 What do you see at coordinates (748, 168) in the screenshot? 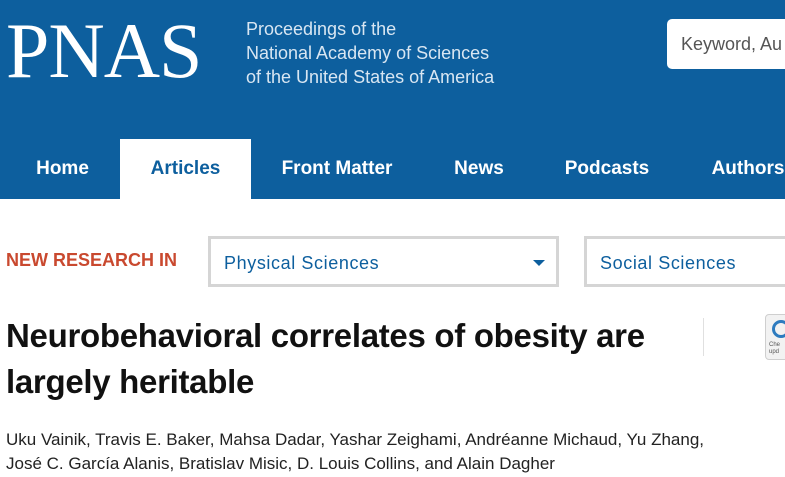
I see `nav-authors: Authors` at bounding box center [748, 168].